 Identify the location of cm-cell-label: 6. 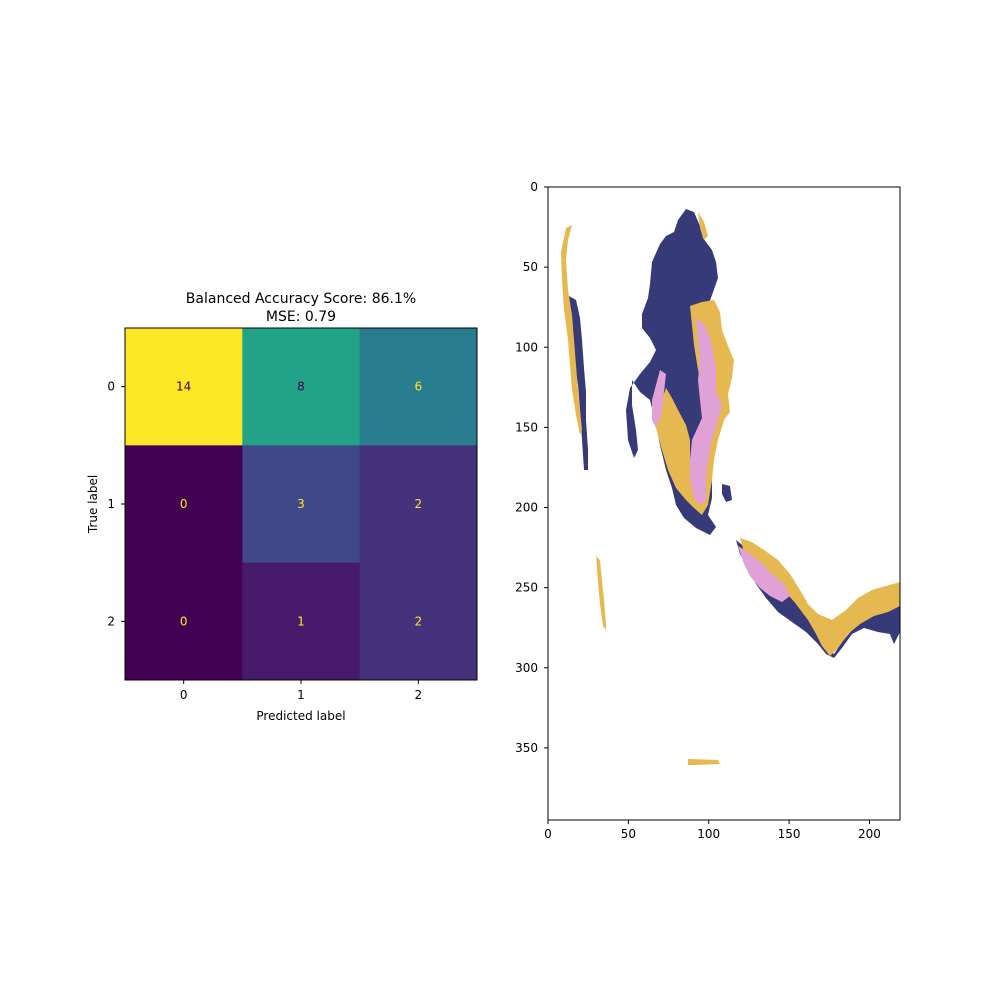
(419, 387).